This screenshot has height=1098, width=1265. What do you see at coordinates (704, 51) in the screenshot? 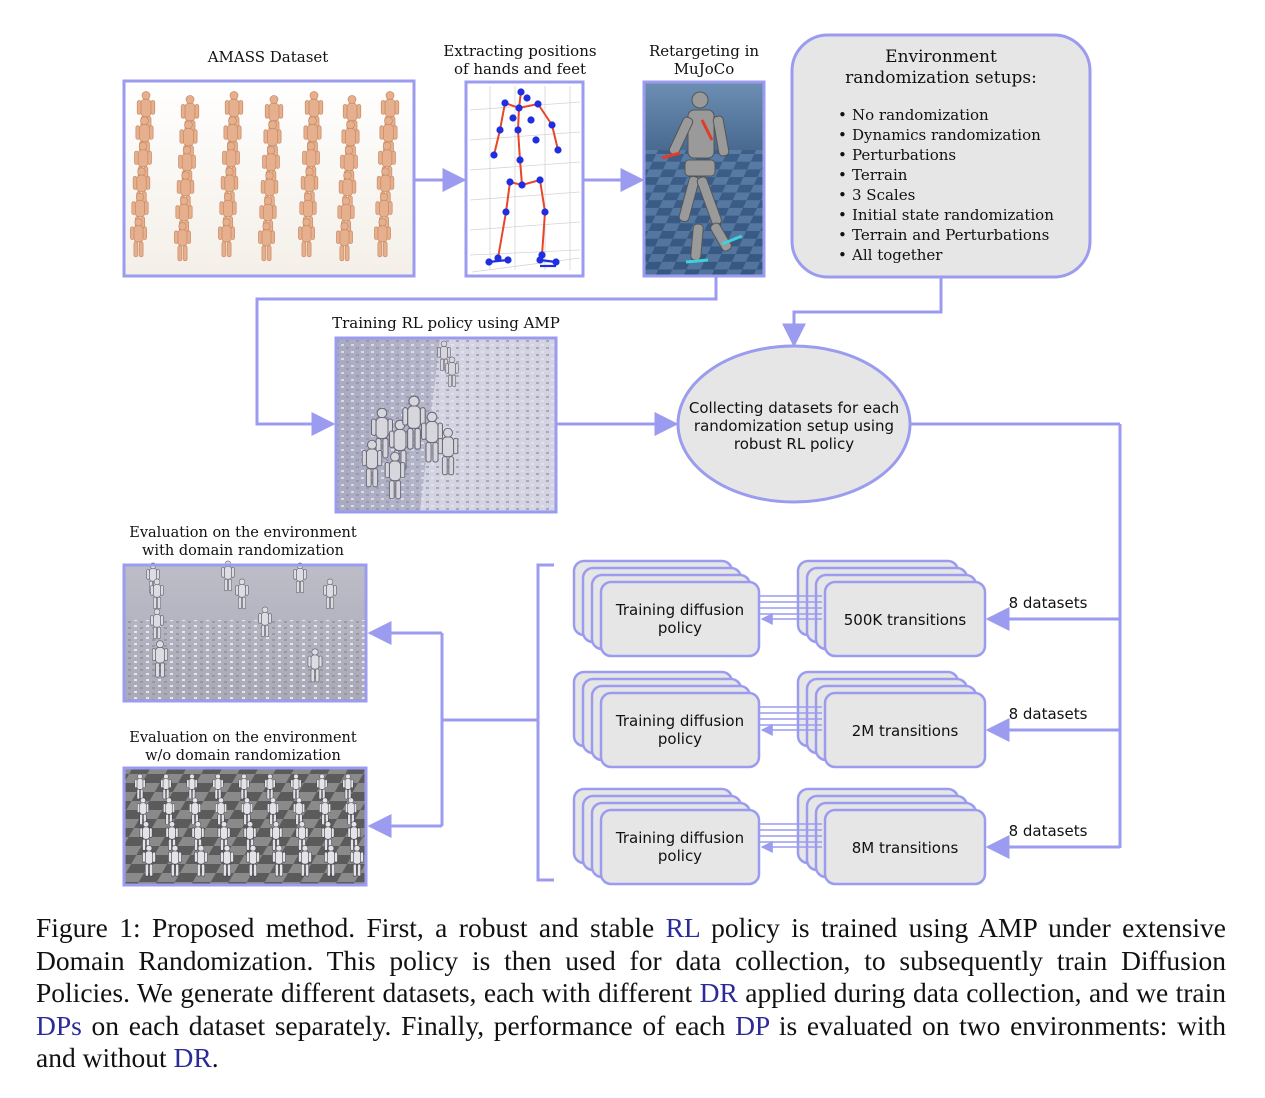
I see `retarget-label-line1: Retargeting in` at bounding box center [704, 51].